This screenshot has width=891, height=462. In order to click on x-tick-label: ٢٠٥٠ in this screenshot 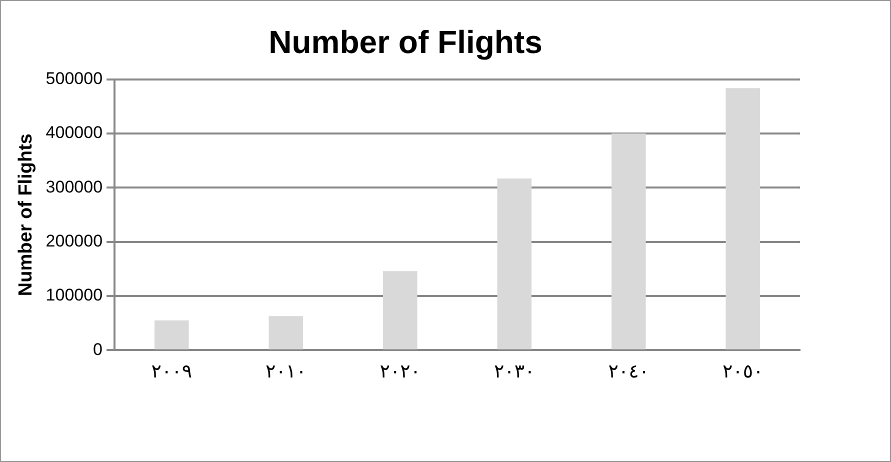, I will do `click(743, 371)`.